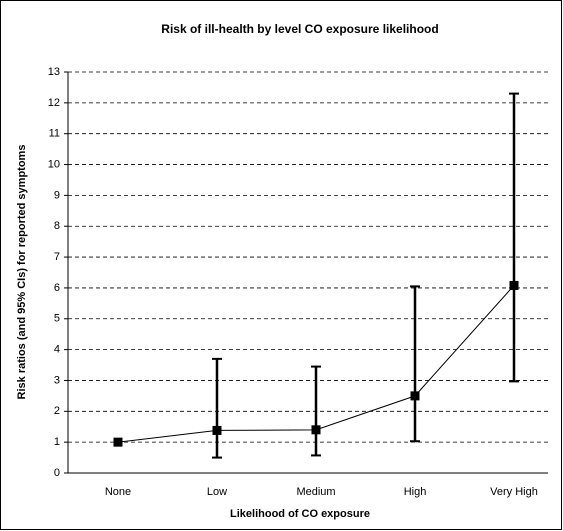  Describe the element at coordinates (54, 164) in the screenshot. I see `y-tick-label: 10` at that location.